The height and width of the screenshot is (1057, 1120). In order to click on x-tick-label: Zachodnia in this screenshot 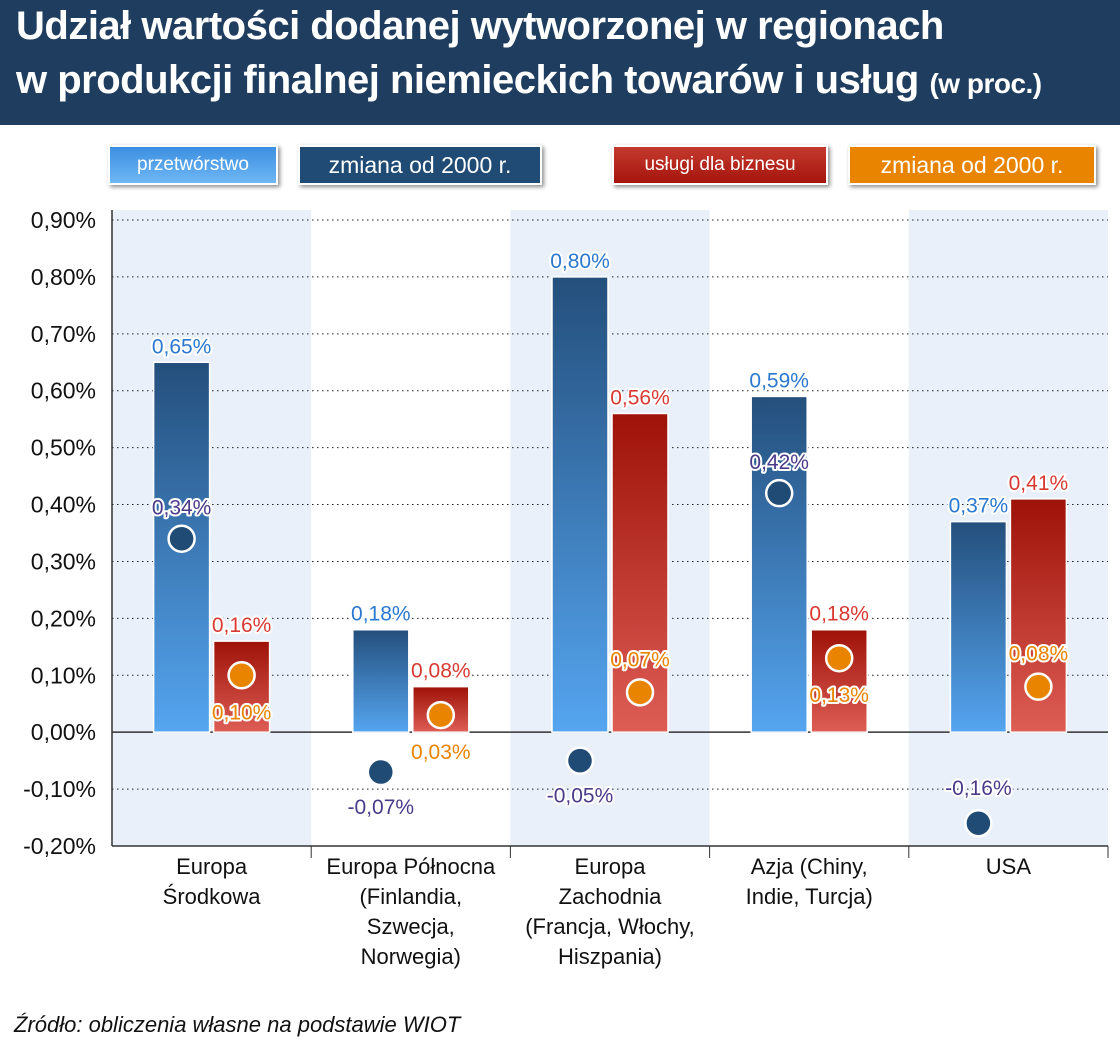, I will do `click(611, 896)`.